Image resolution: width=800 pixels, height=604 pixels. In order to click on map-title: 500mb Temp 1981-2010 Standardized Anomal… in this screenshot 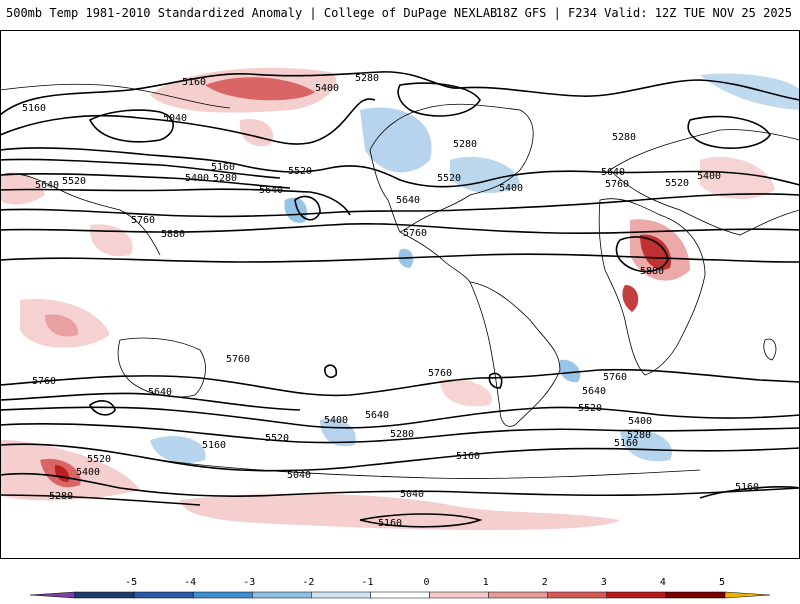, I will do `click(252, 13)`.